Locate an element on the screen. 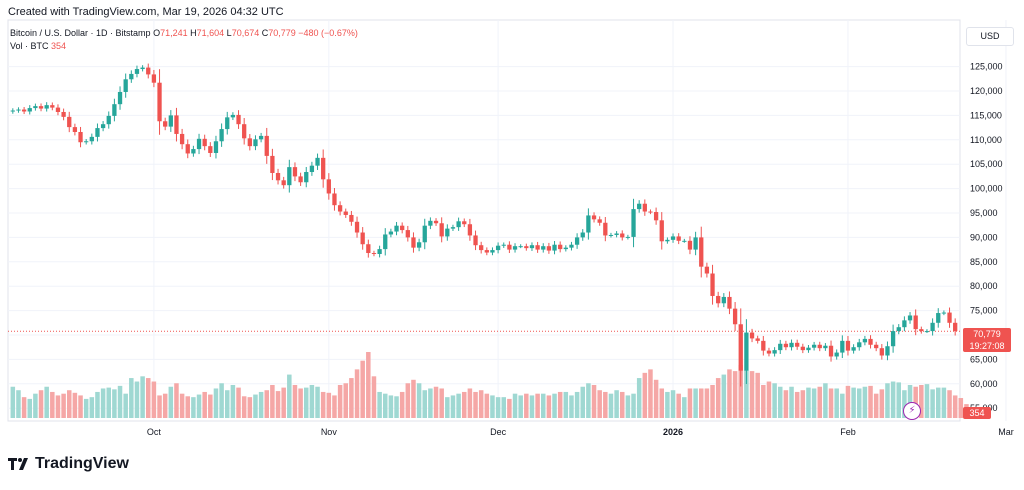 This screenshot has width=1024, height=490. volume-label: Vol · BTC is located at coordinates (29, 46).